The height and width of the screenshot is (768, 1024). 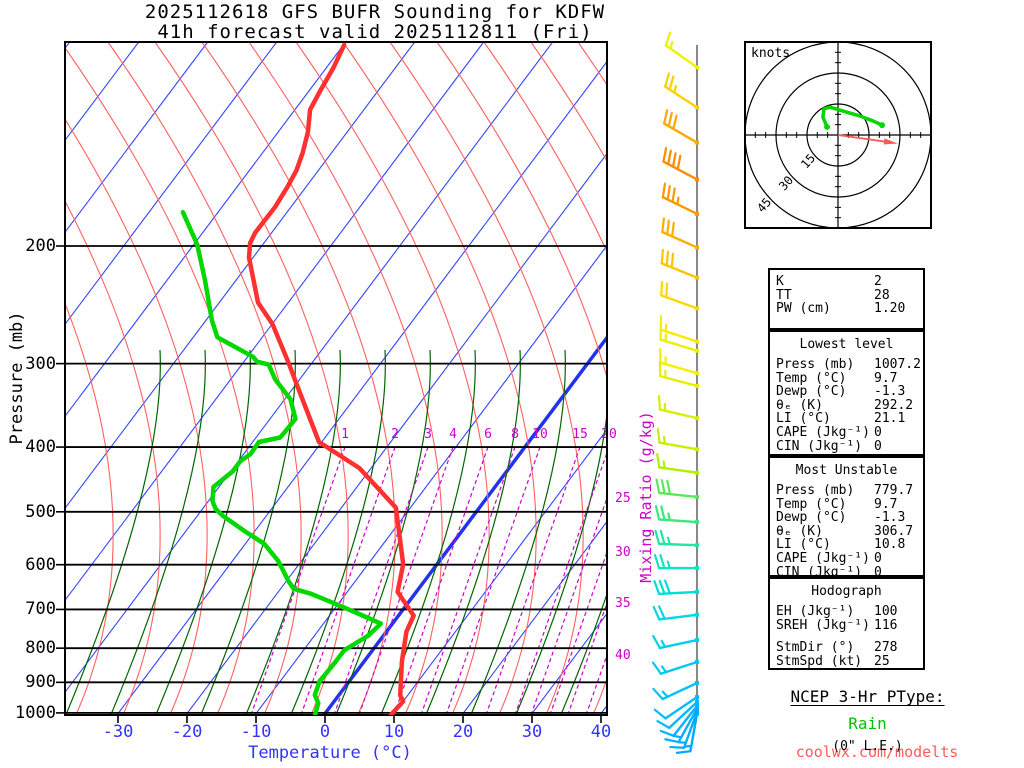 I want to click on hodograph-trace-start-dot, so click(x=827, y=126).